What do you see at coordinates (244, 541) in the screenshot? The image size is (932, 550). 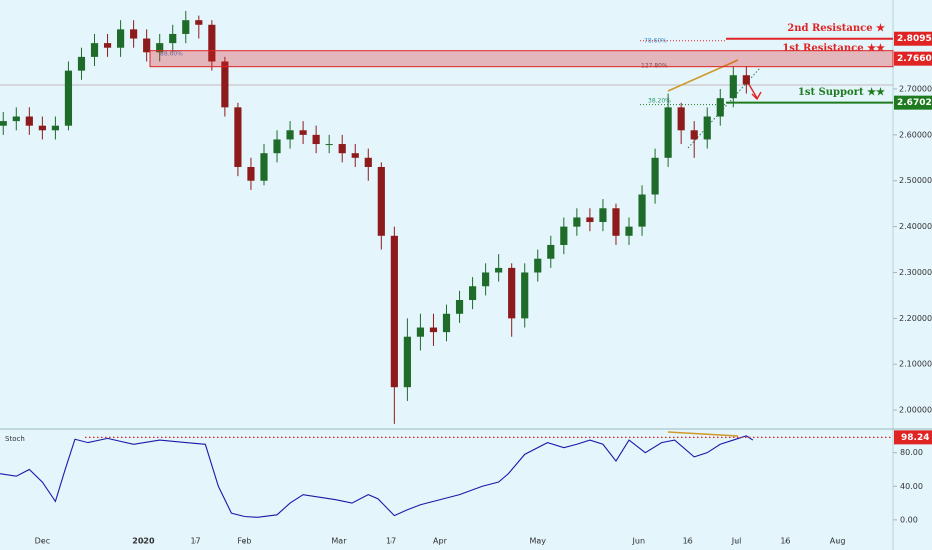 I see `x-tick-label: Feb` at bounding box center [244, 541].